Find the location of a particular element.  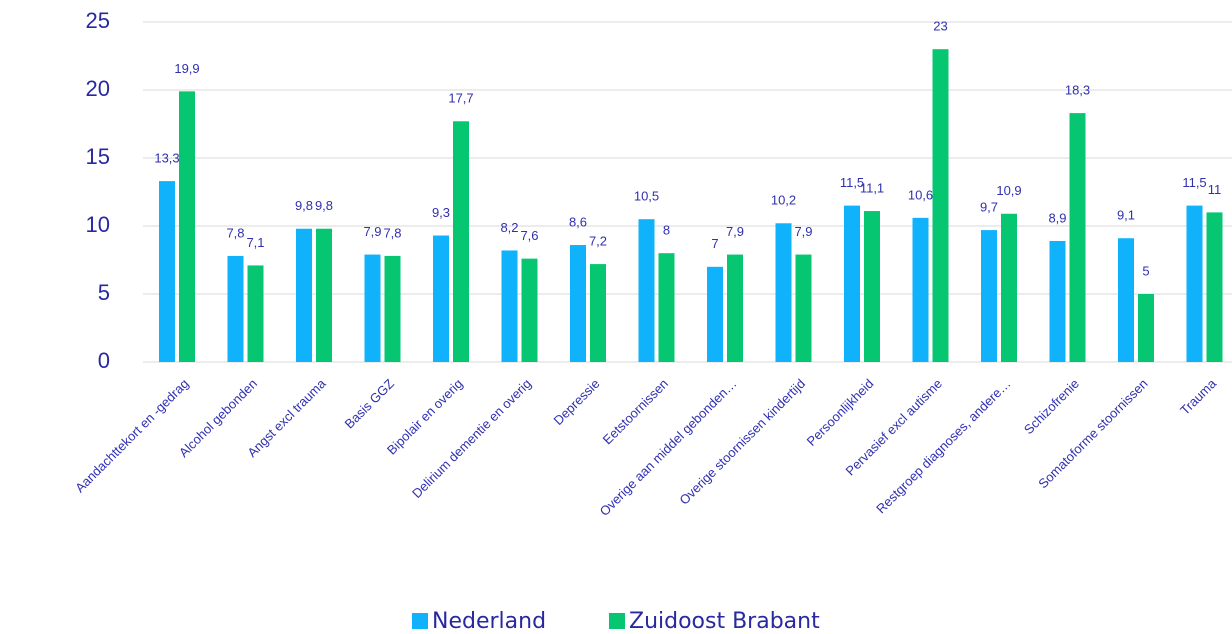

value-label: 17,7 is located at coordinates (460, 98).